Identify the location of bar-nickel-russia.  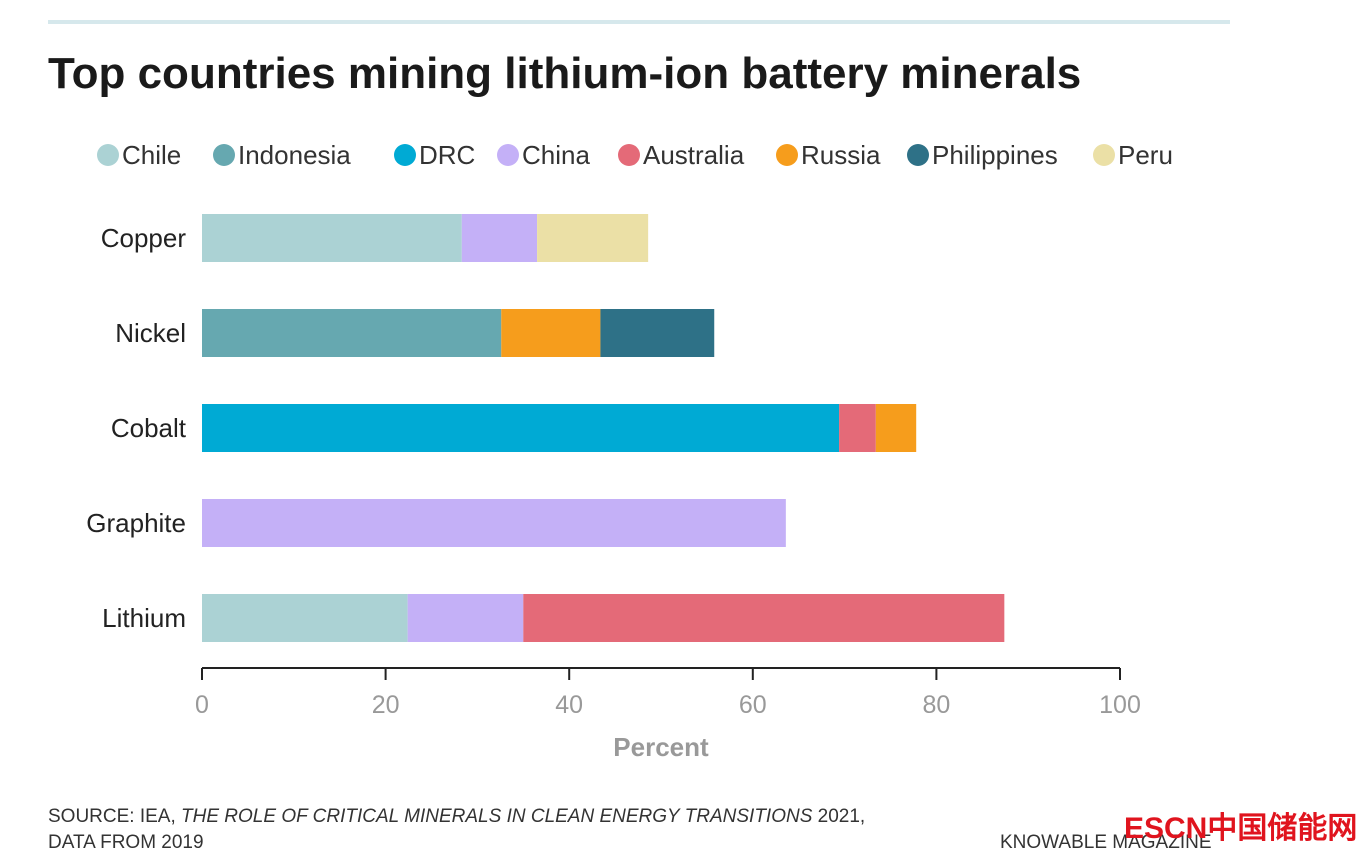
(551, 333).